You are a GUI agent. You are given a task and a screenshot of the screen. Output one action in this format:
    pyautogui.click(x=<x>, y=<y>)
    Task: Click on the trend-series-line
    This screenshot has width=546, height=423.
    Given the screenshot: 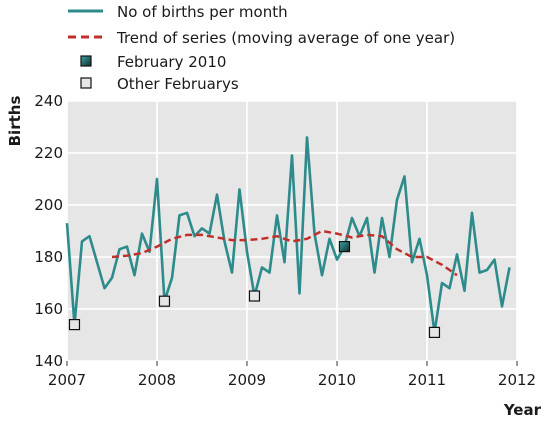 What is the action you would take?
    pyautogui.click(x=284, y=253)
    